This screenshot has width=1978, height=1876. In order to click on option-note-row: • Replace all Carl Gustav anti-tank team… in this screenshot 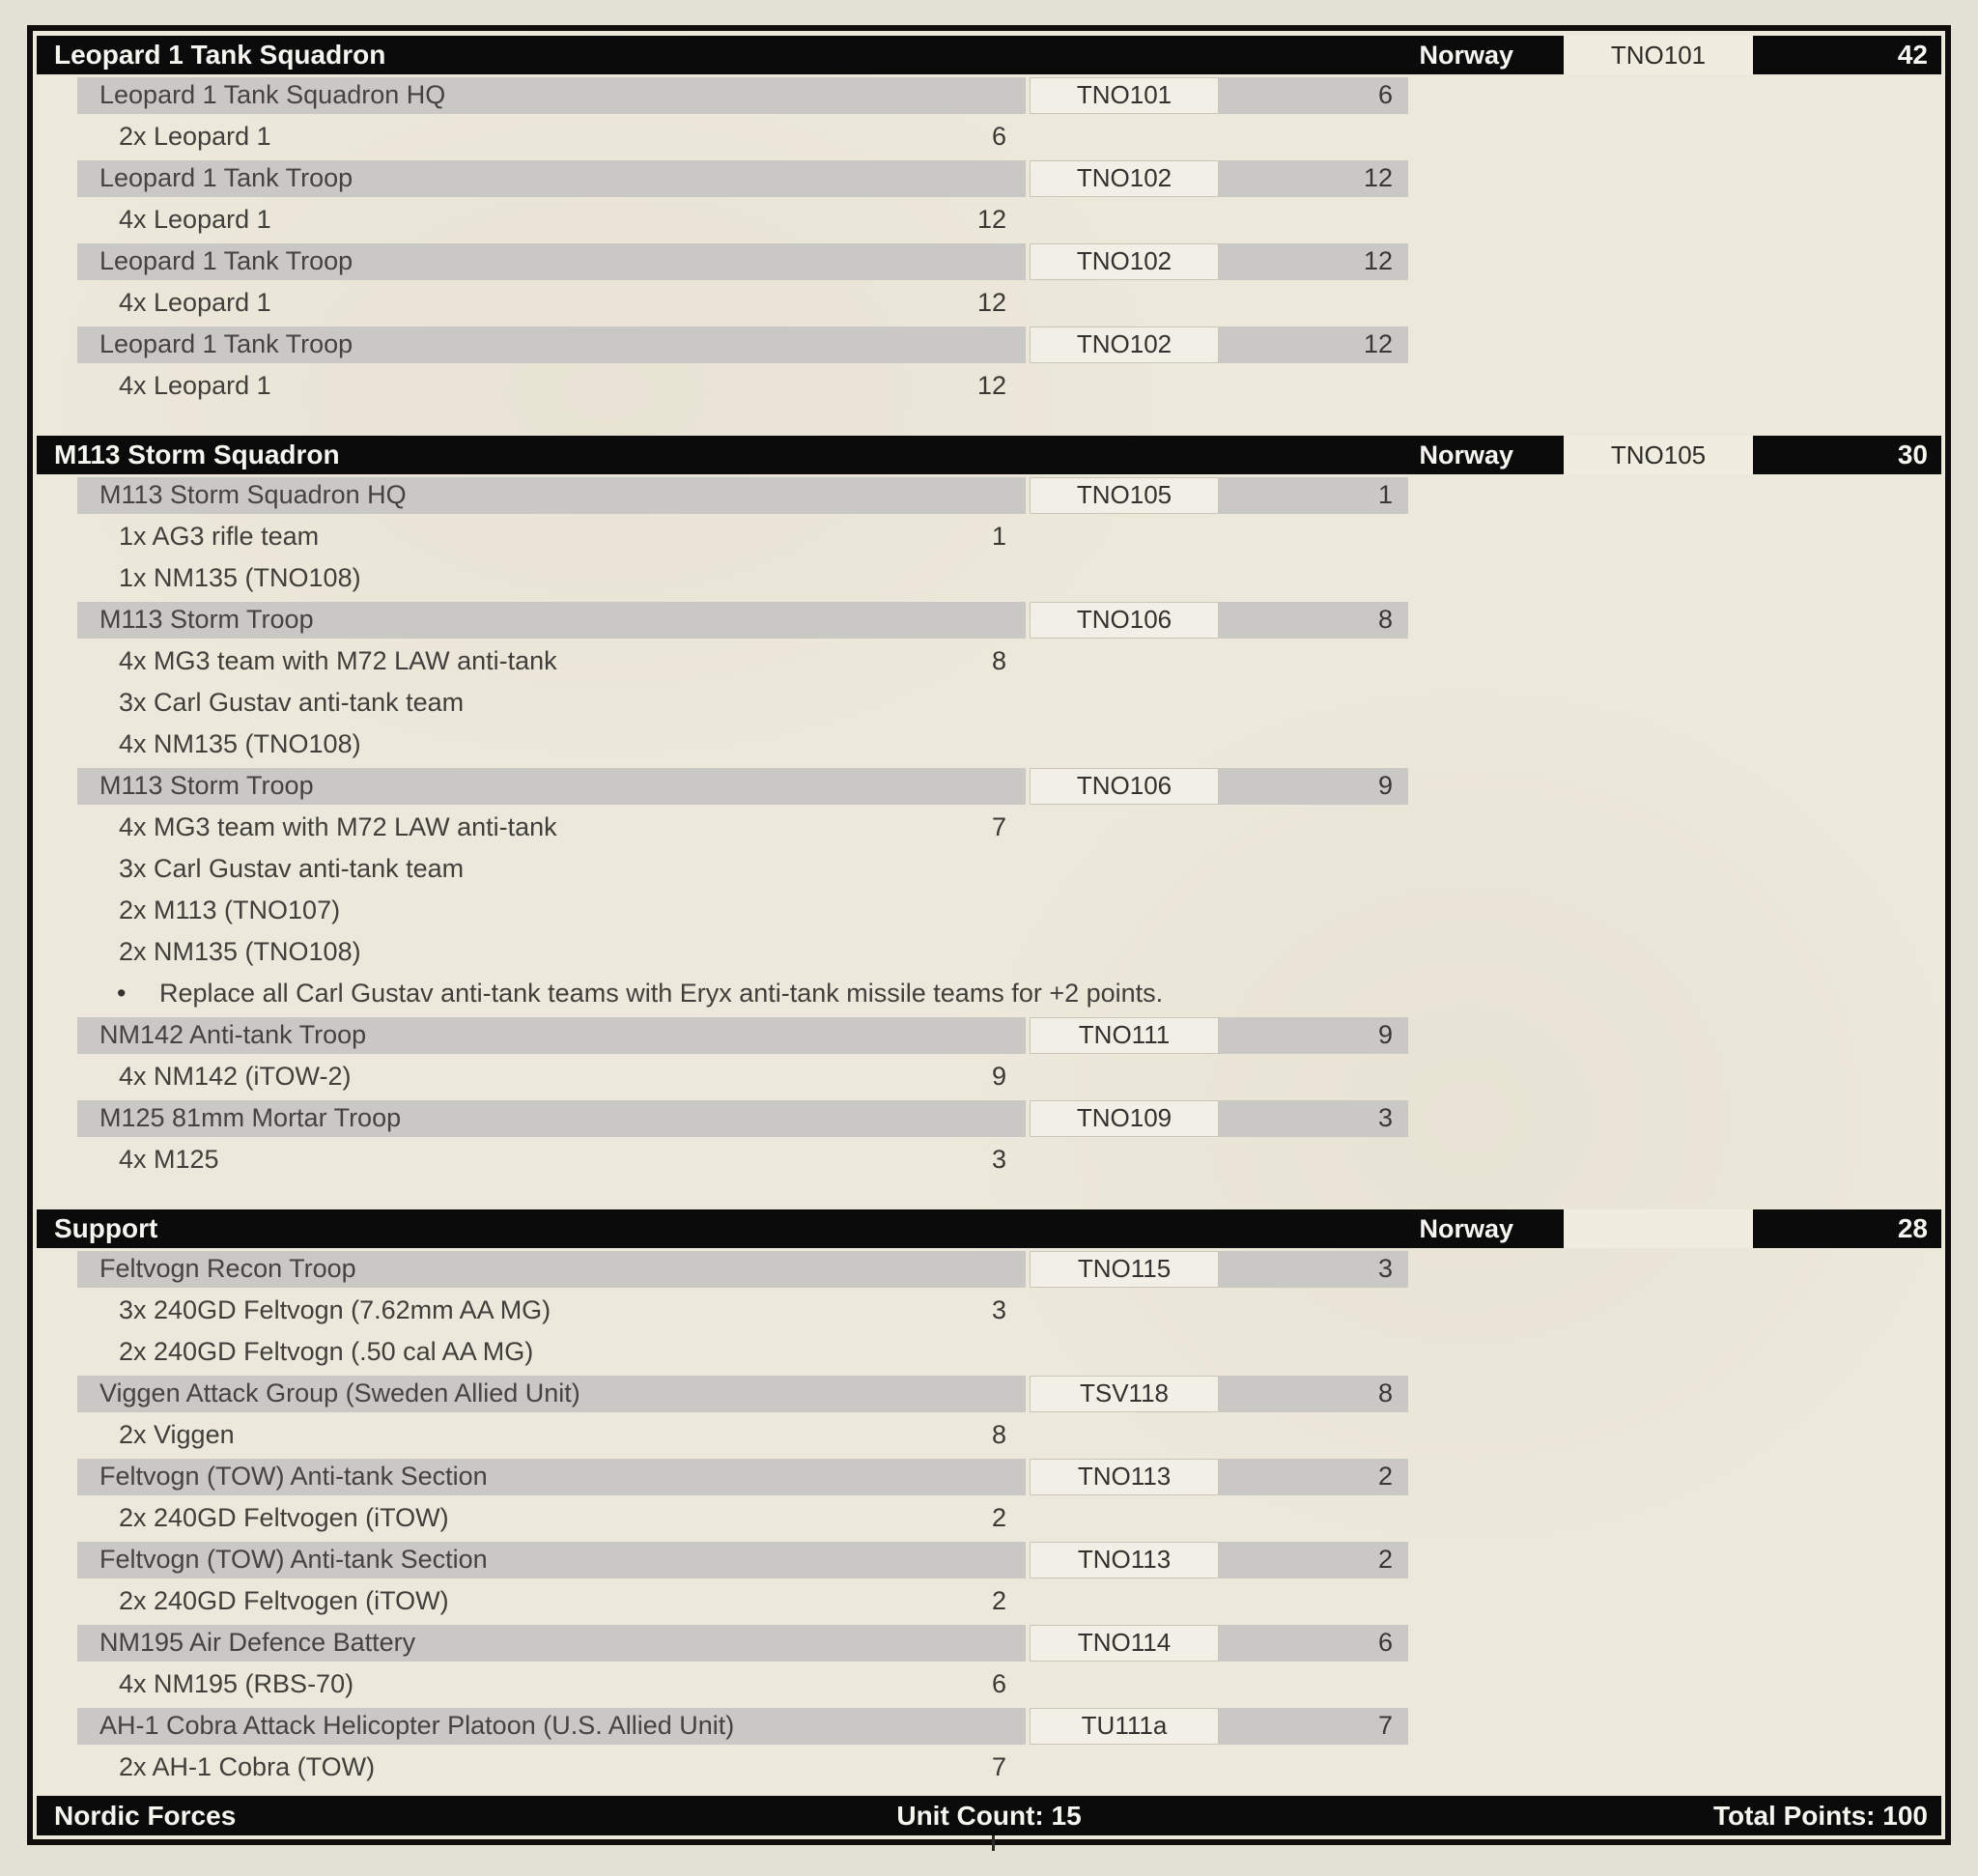, I will do `click(989, 994)`.